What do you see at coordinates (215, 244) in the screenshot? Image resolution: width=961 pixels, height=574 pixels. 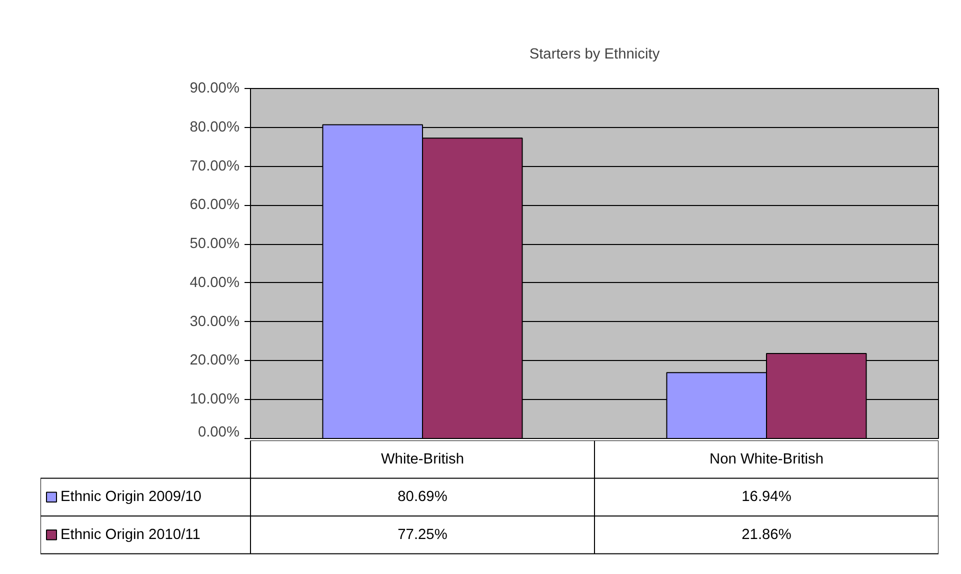 I see `y-tick-label: 50.00%` at bounding box center [215, 244].